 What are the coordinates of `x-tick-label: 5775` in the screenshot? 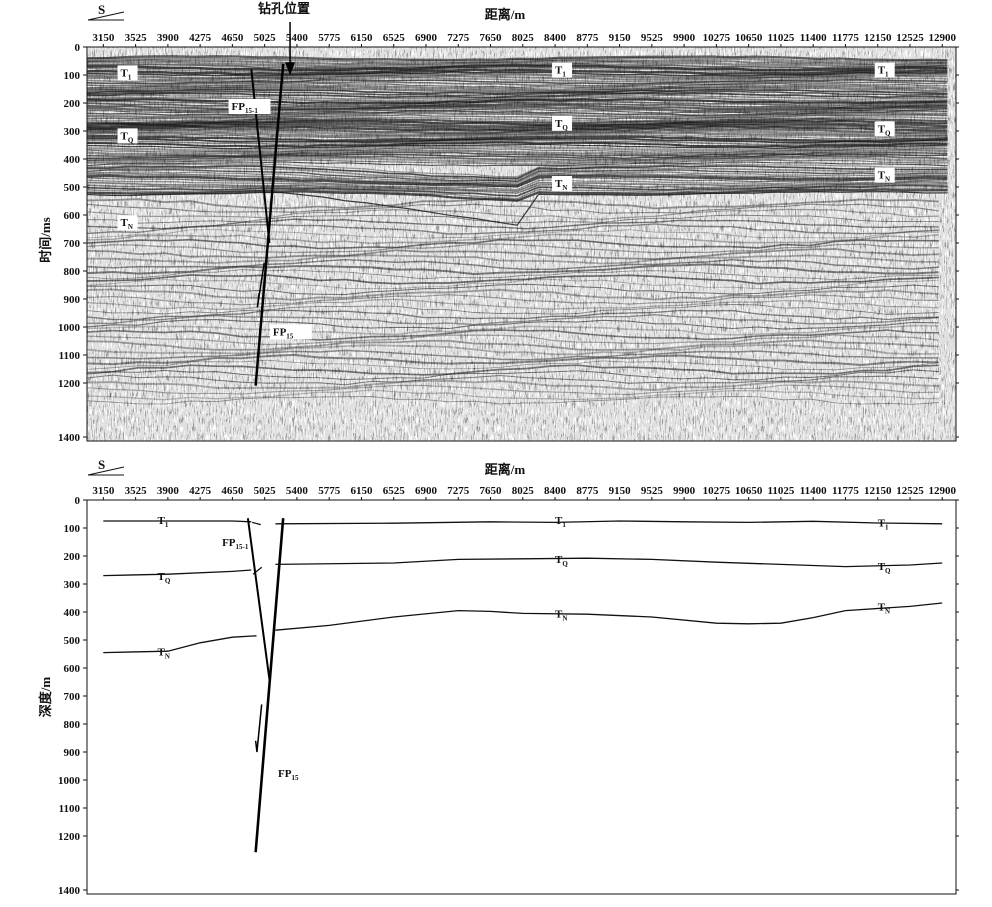 It's located at (329, 491).